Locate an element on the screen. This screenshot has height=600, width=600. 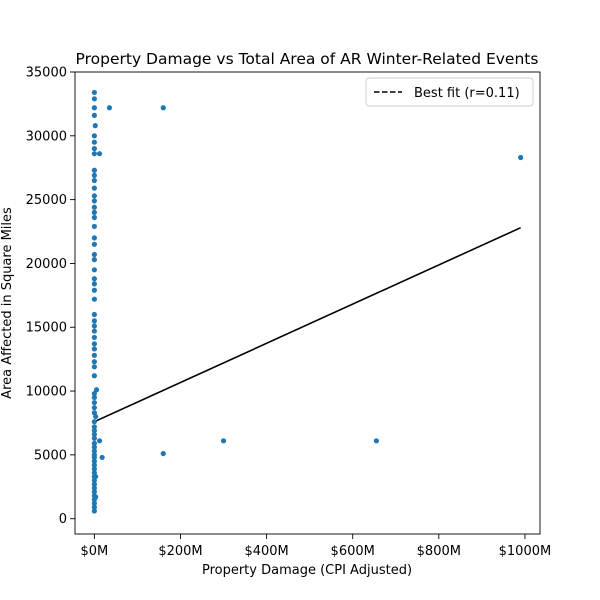
y-tick-label: 5000 is located at coordinates (50, 455).